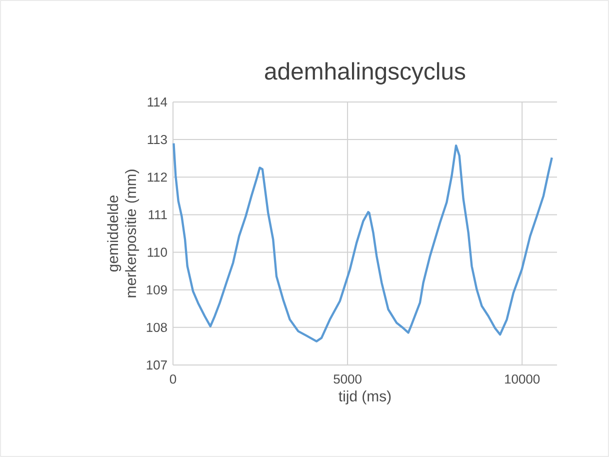 The image size is (609, 457). Describe the element at coordinates (348, 379) in the screenshot. I see `x-tick-label: 5000` at that location.